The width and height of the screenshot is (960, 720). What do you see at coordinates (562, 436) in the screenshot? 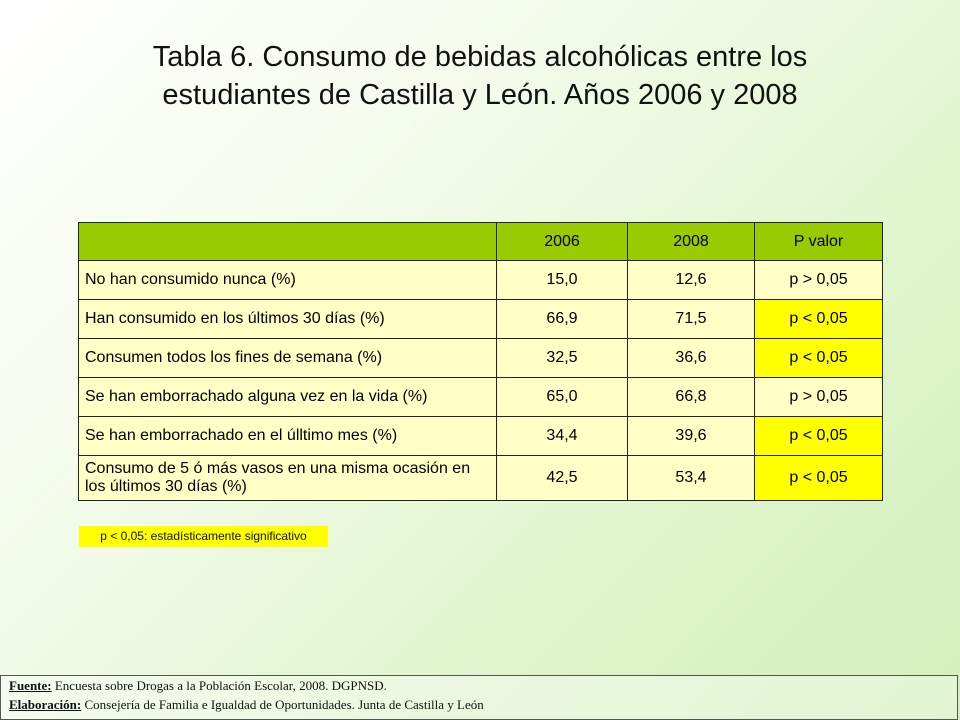
I see `value-2006: 34,4` at bounding box center [562, 436].